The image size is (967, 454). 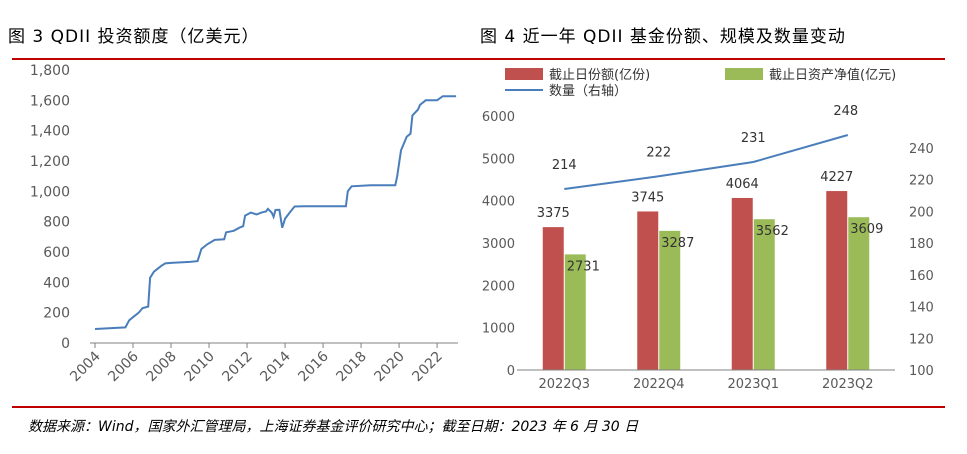 What do you see at coordinates (237, 367) in the screenshot?
I see `left-x-tick-label: 2012` at bounding box center [237, 367].